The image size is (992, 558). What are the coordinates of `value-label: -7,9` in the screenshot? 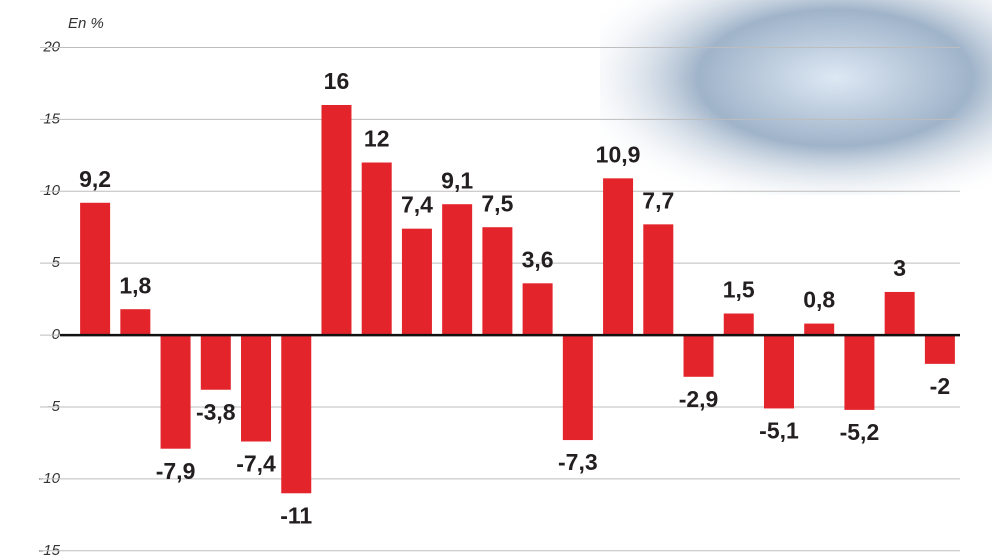 It's located at (176, 471).